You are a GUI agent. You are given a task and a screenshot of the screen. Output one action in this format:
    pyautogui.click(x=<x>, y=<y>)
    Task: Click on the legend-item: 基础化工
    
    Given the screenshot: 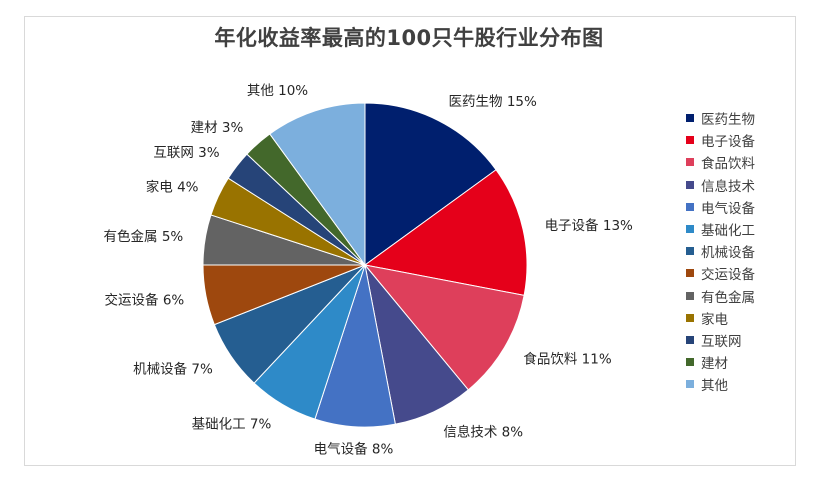 What is the action you would take?
    pyautogui.click(x=720, y=229)
    